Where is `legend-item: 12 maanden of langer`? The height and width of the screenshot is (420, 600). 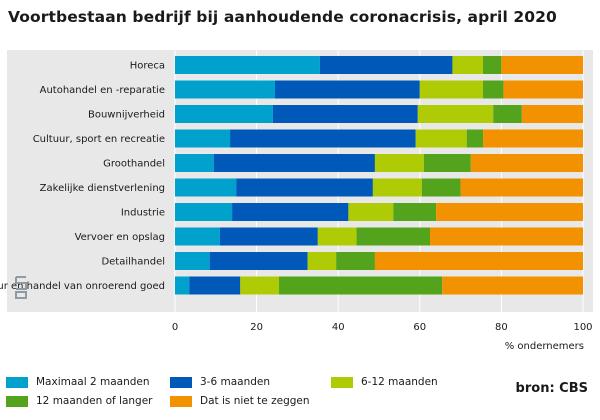
legend-item: 12 maanden of langer is located at coordinates (79, 401).